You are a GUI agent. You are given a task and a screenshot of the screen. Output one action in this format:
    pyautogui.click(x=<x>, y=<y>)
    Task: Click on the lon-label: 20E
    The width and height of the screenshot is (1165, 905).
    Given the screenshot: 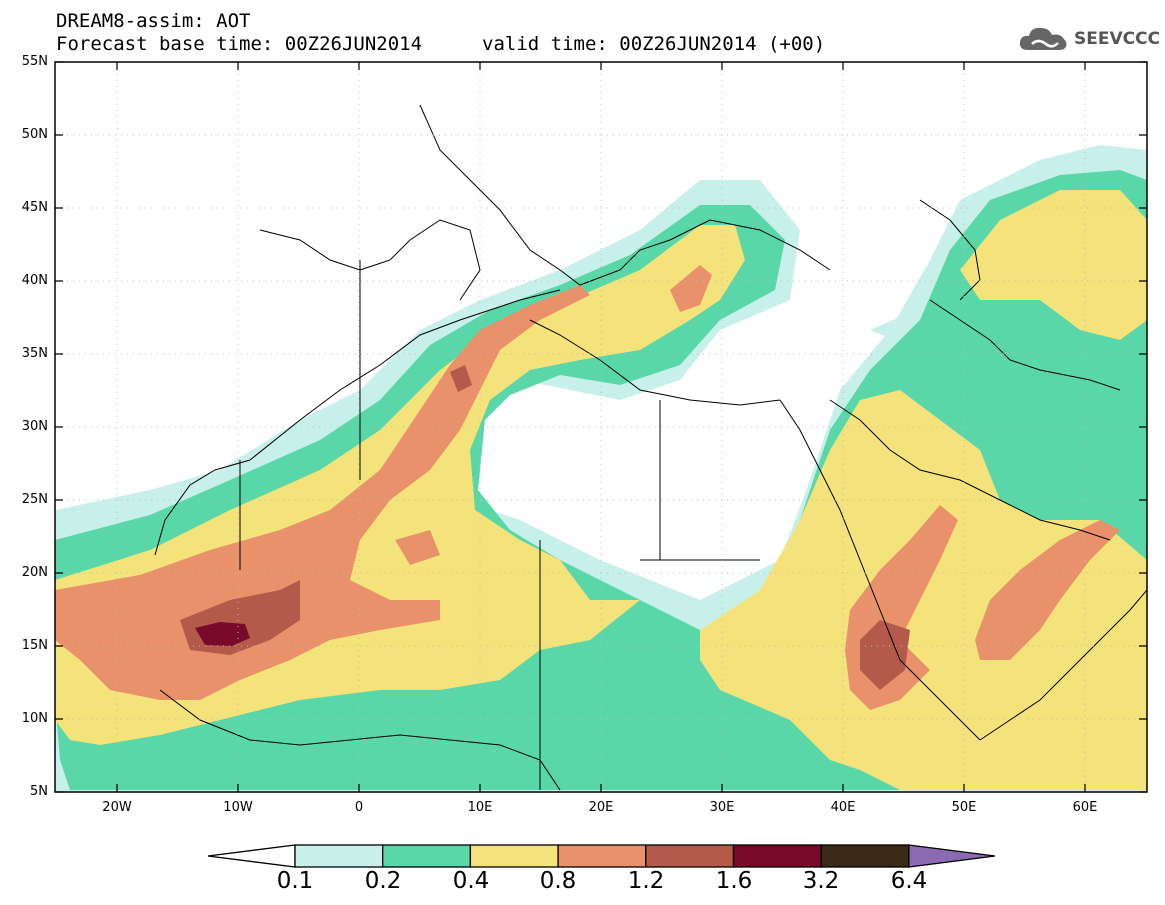 What is the action you would take?
    pyautogui.click(x=601, y=807)
    